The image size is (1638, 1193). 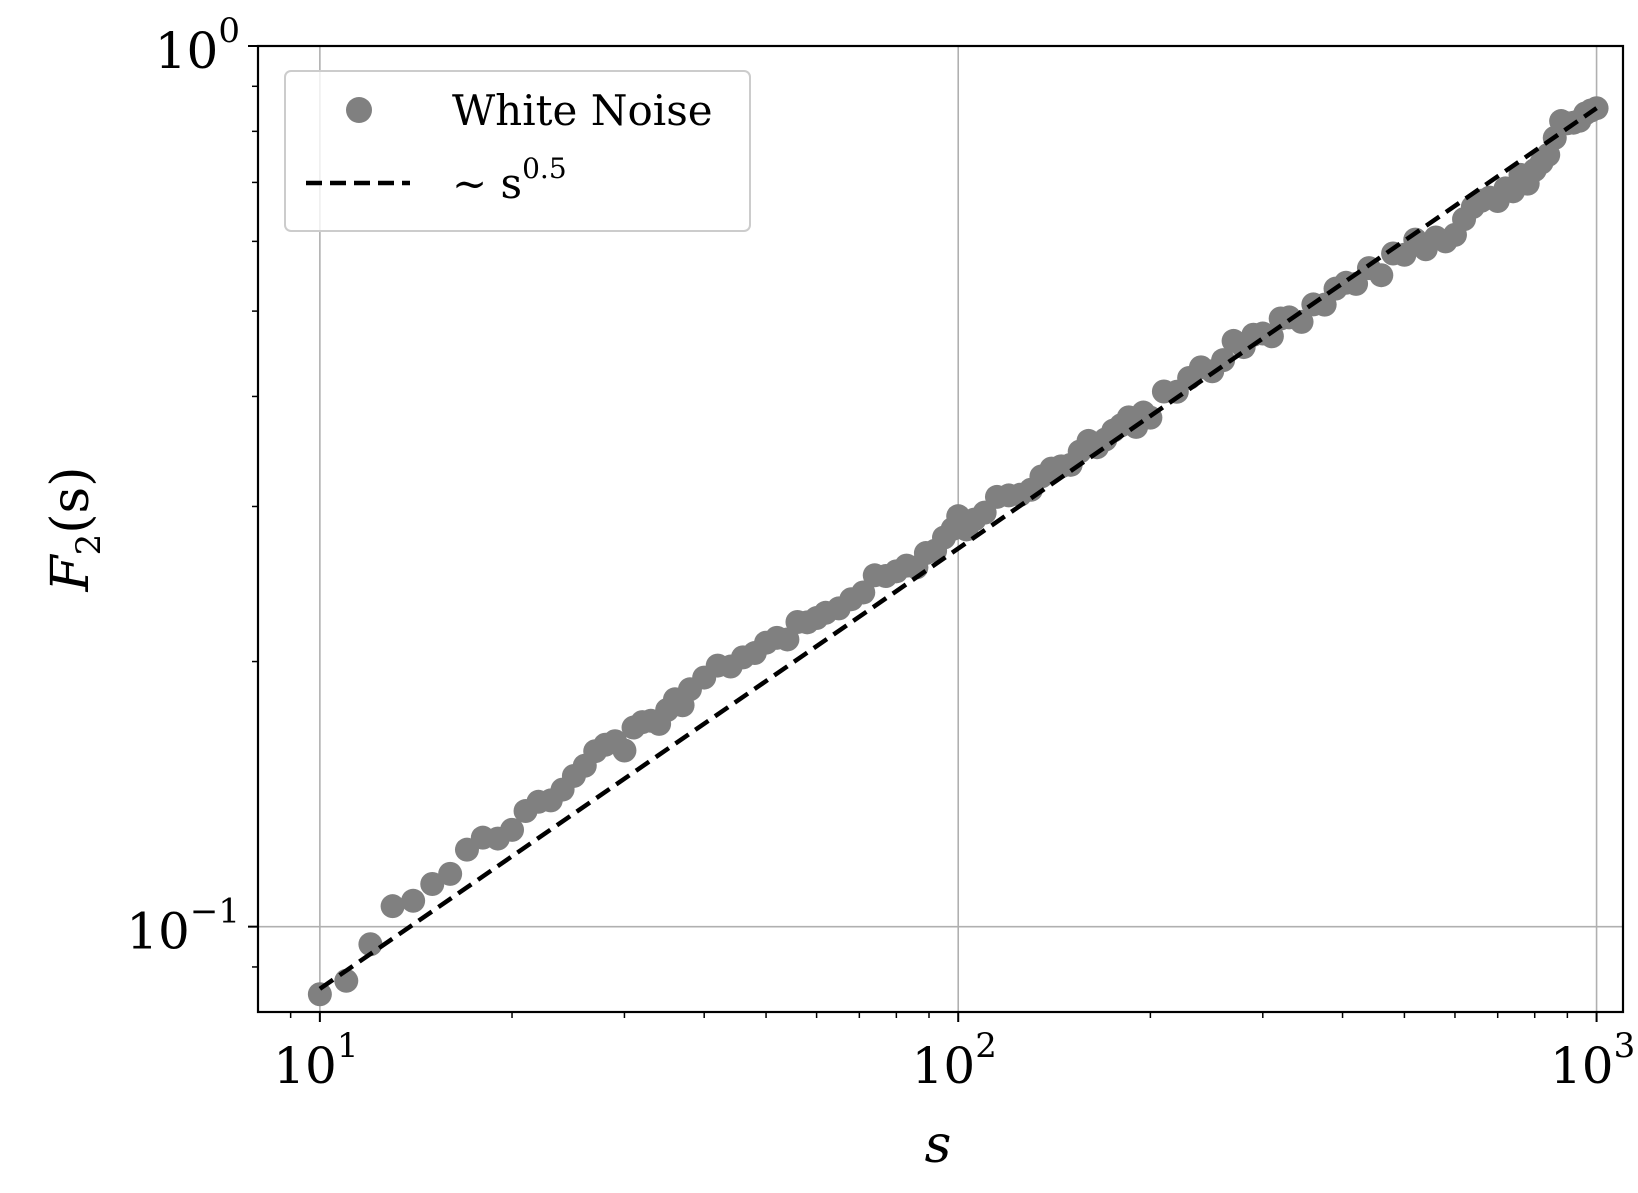 I want to click on y-tick-label: 10⁰, so click(x=197, y=45).